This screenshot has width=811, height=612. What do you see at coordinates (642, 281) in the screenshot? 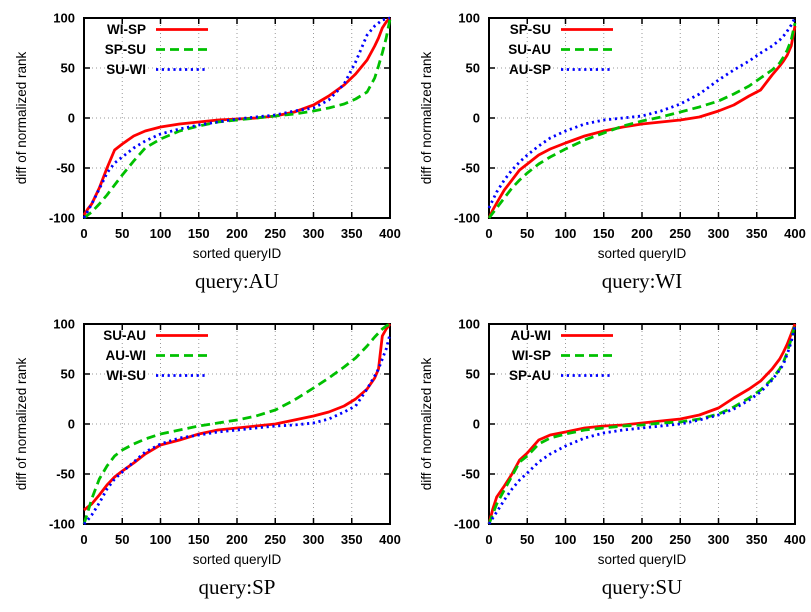
I see `chart-caption-query-wi: query:WI` at bounding box center [642, 281].